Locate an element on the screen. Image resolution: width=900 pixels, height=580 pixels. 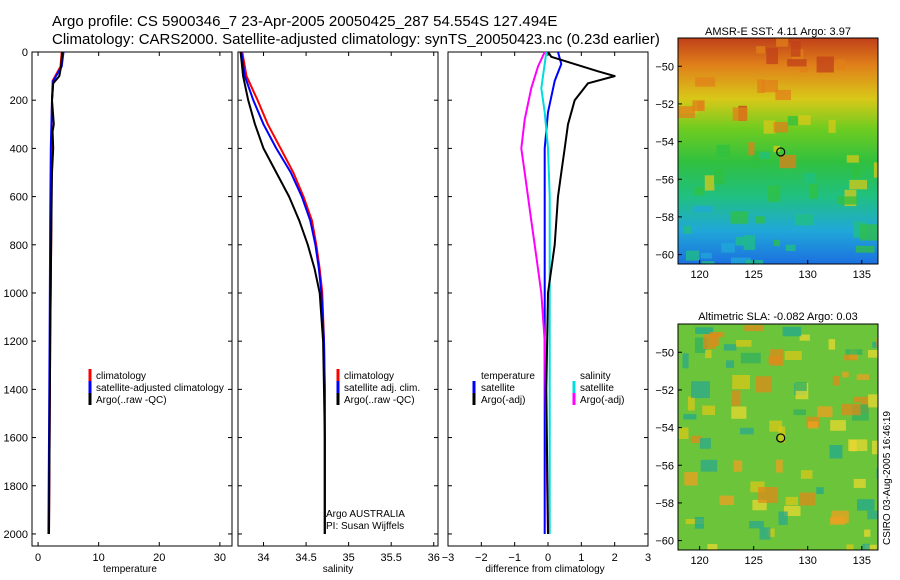
difference-xlabel: difference from climatology is located at coordinates (544, 569).